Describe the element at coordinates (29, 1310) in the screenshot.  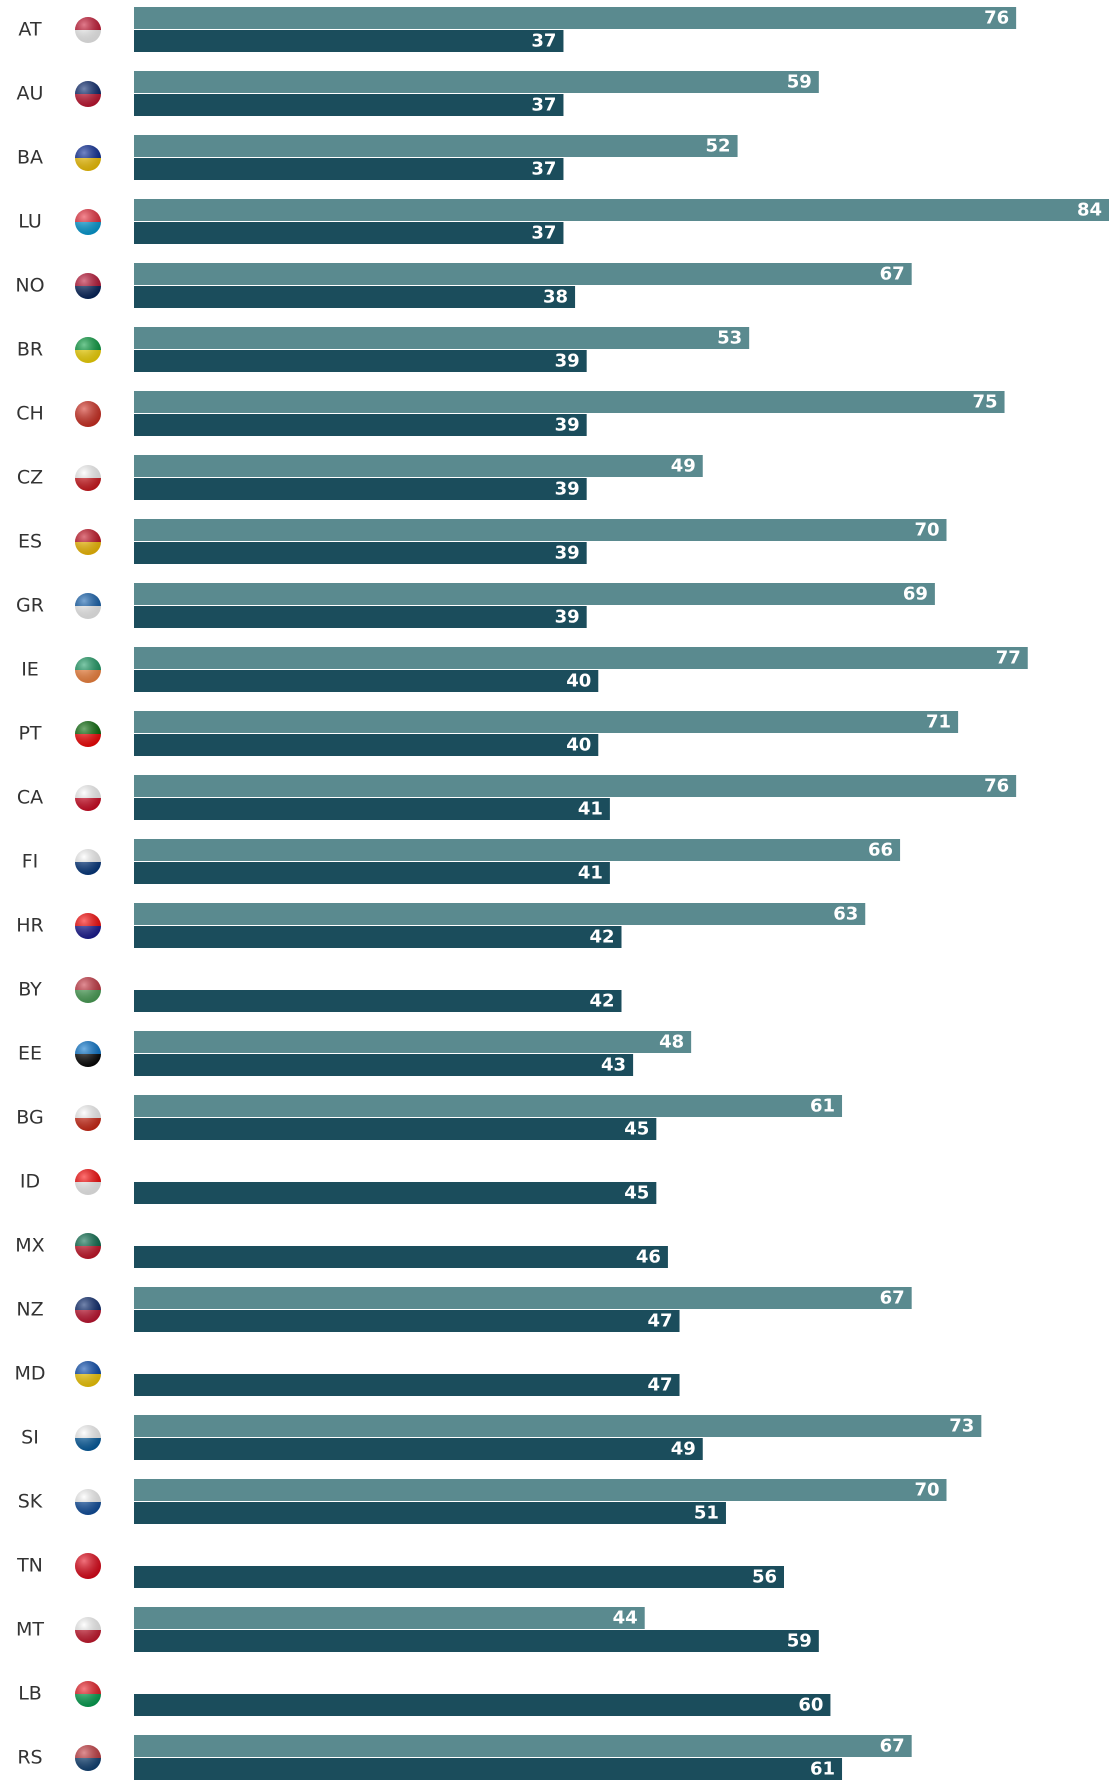
I see `country-code: NZ` at that location.